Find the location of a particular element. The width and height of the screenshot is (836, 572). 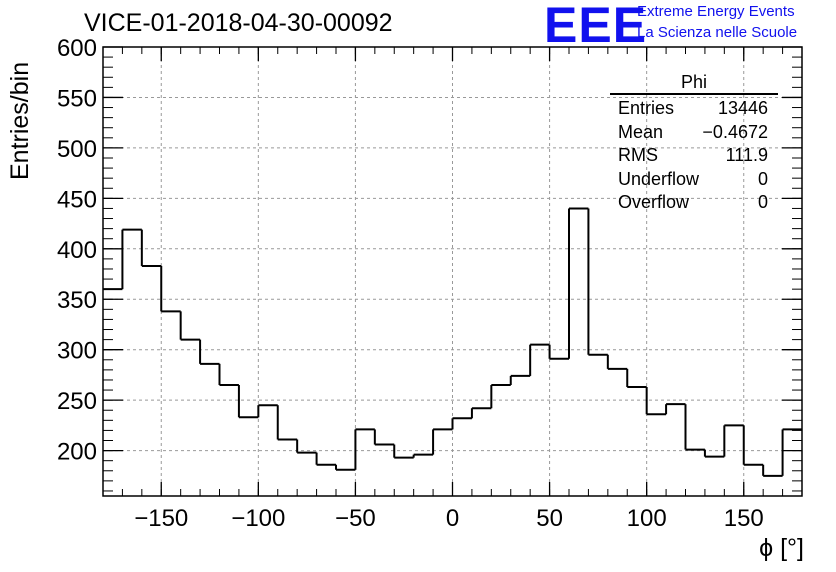

y-tick-label: 350 is located at coordinates (77, 300).